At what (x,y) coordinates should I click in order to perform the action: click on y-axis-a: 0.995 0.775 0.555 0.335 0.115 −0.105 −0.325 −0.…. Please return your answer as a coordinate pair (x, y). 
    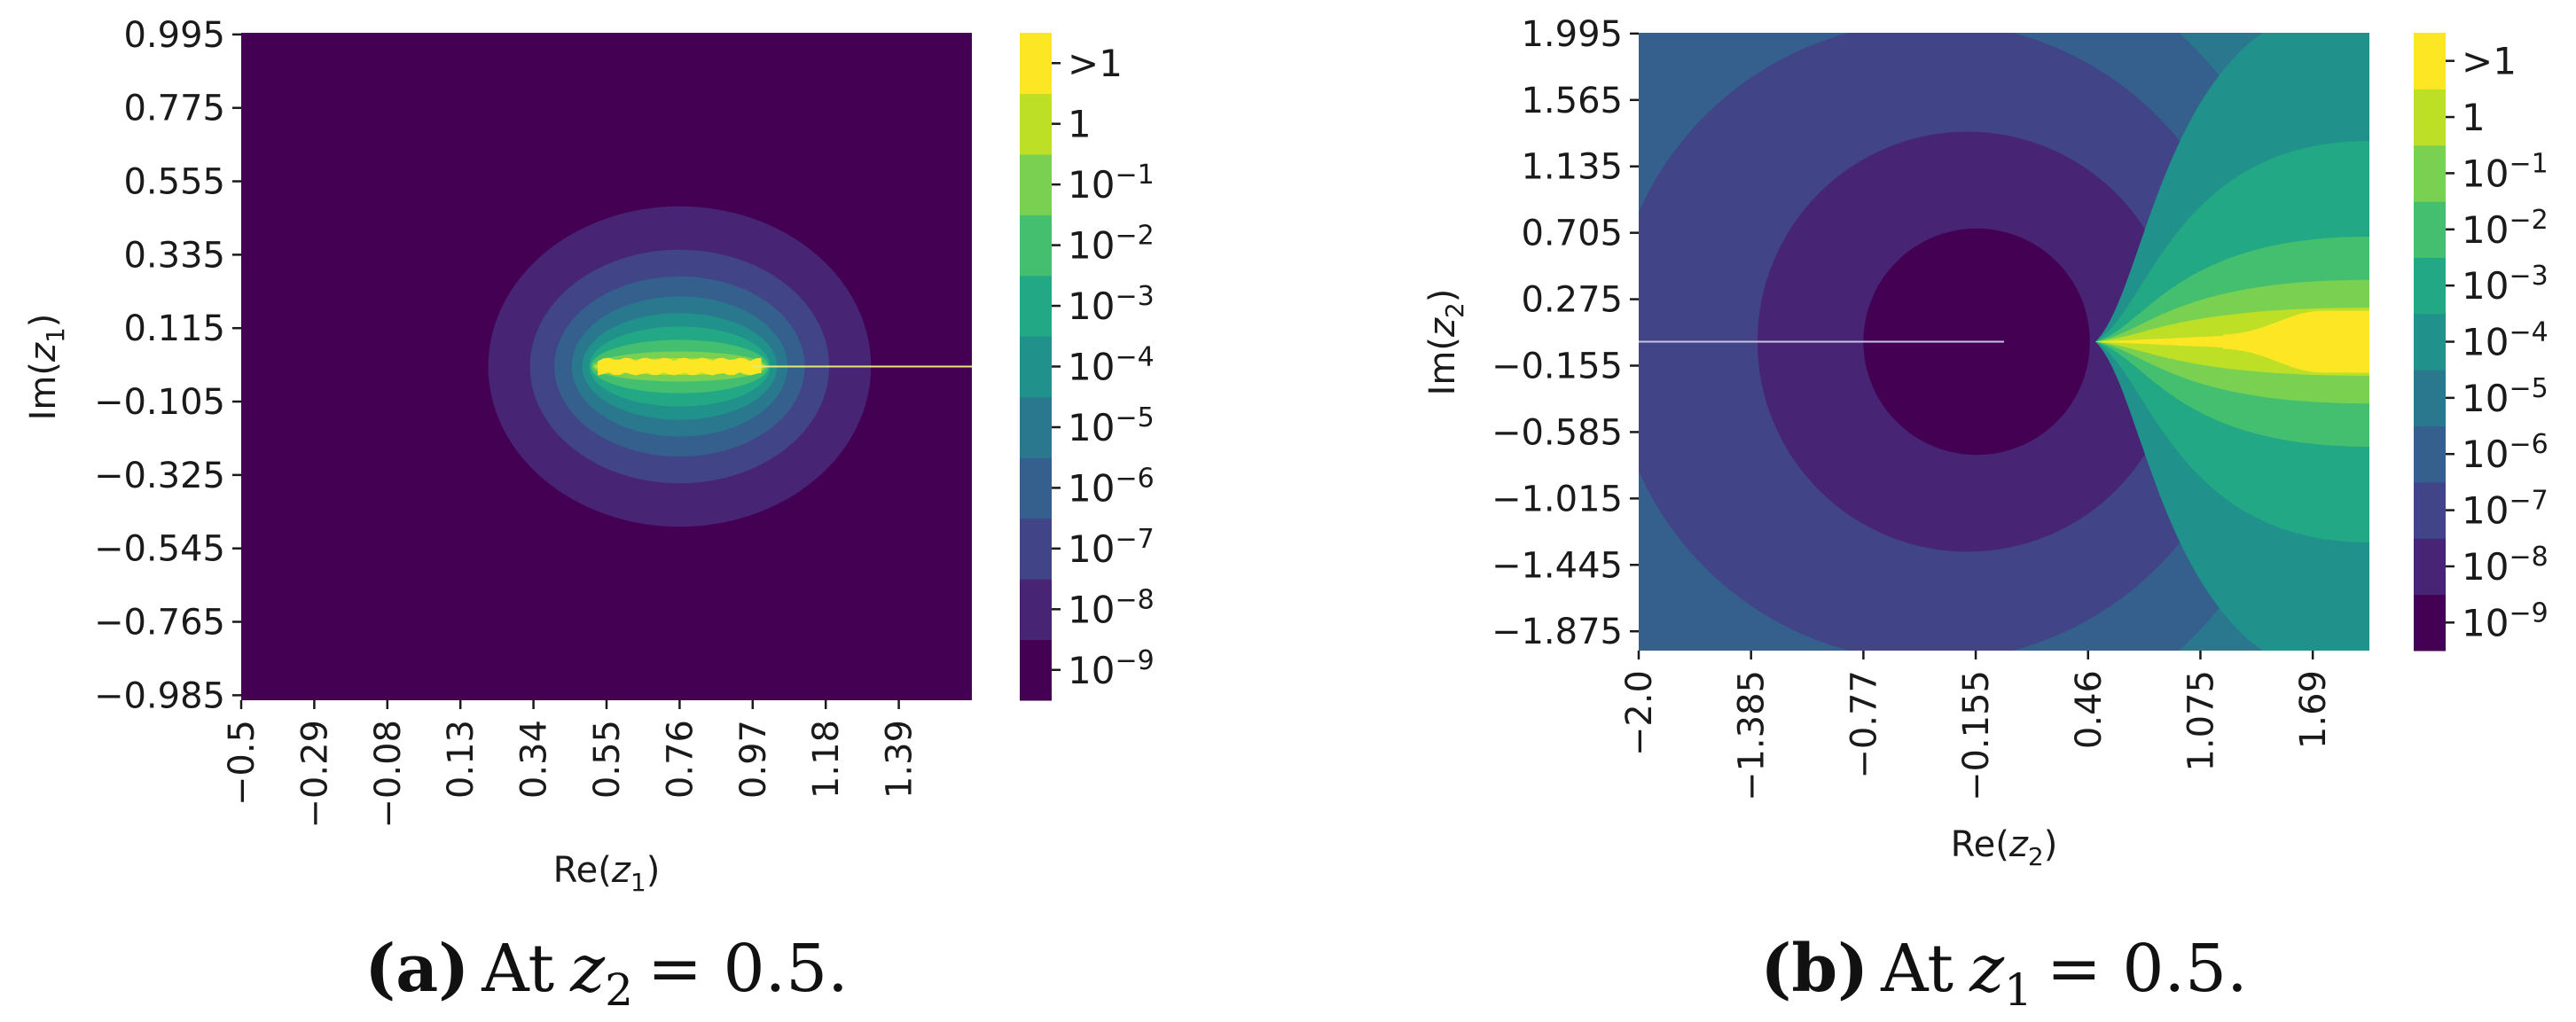
    Looking at the image, I should click on (167, 365).